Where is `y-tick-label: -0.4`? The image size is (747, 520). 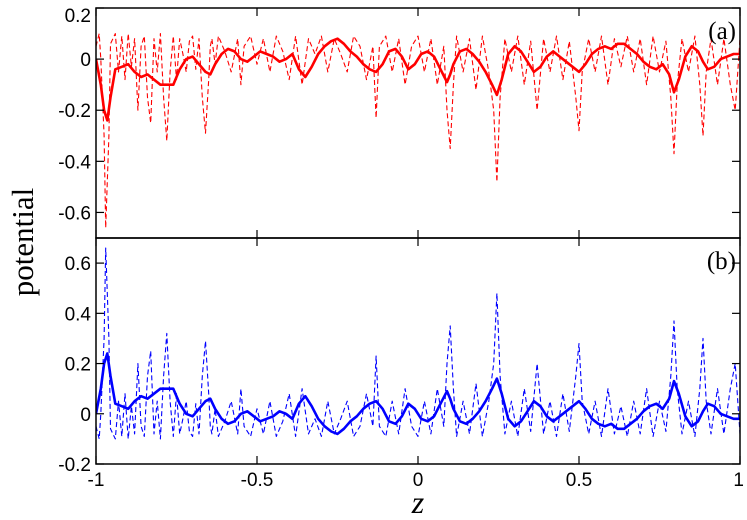 y-tick-label: -0.4 is located at coordinates (74, 162).